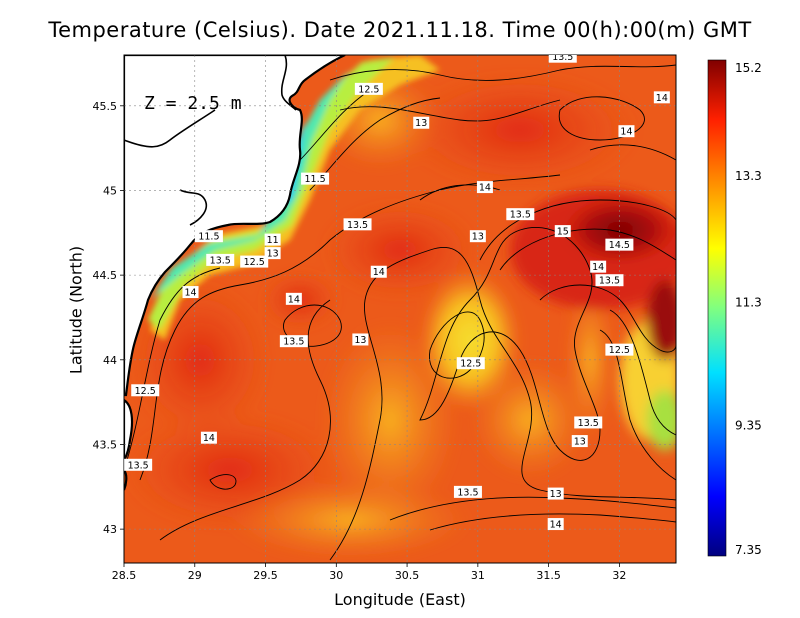 The width and height of the screenshot is (800, 618). I want to click on x-tick-label: 31.5, so click(548, 575).